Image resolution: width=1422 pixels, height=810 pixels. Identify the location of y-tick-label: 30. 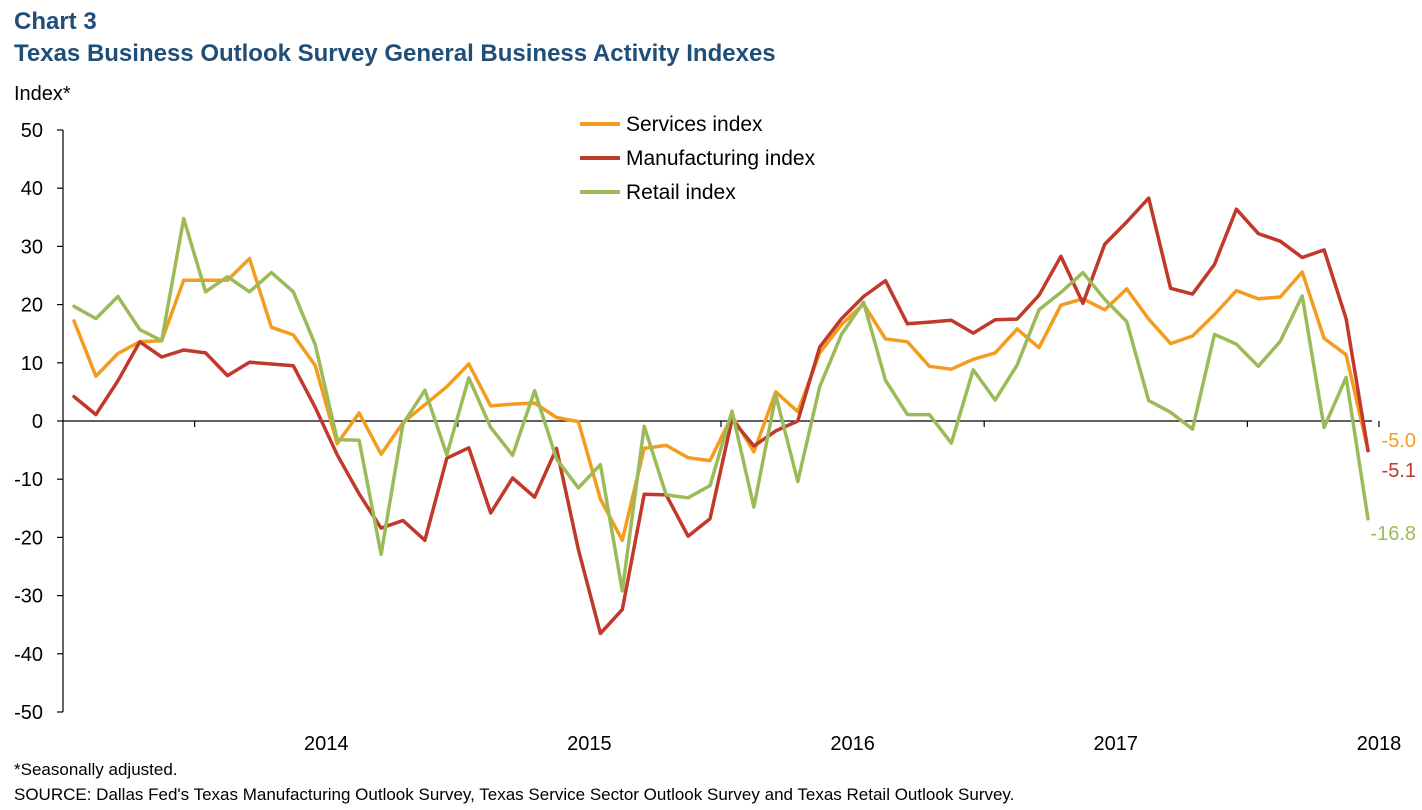
(32, 247).